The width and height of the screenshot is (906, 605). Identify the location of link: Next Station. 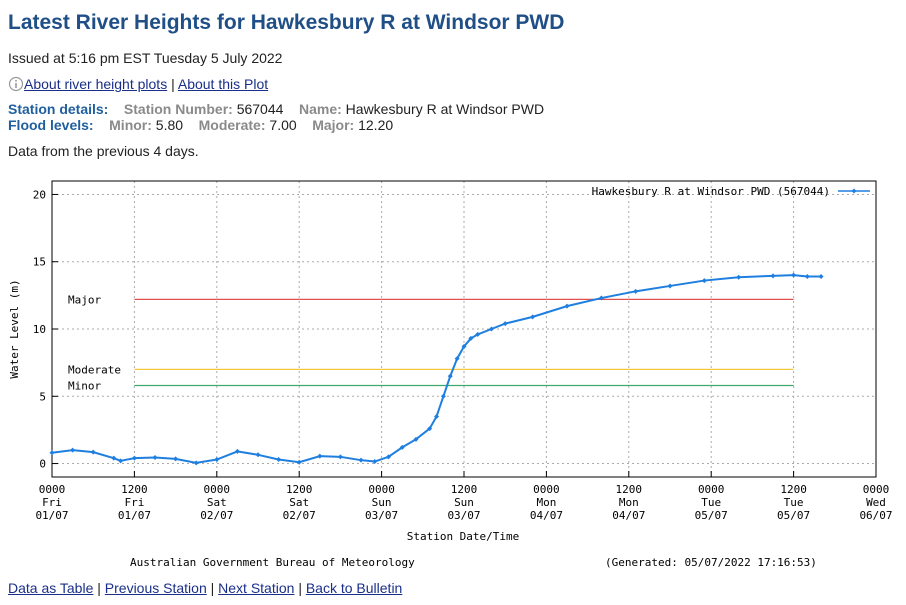
(256, 588).